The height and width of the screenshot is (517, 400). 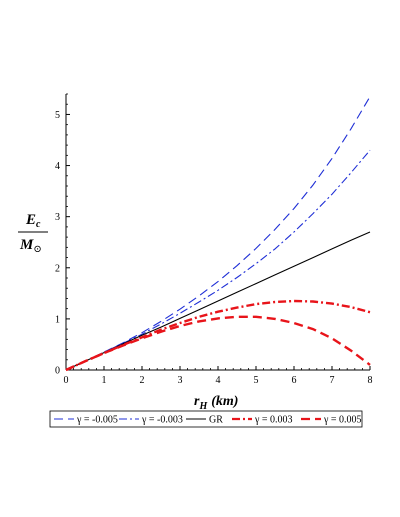 What do you see at coordinates (66, 380) in the screenshot?
I see `x-tick-label: 0` at bounding box center [66, 380].